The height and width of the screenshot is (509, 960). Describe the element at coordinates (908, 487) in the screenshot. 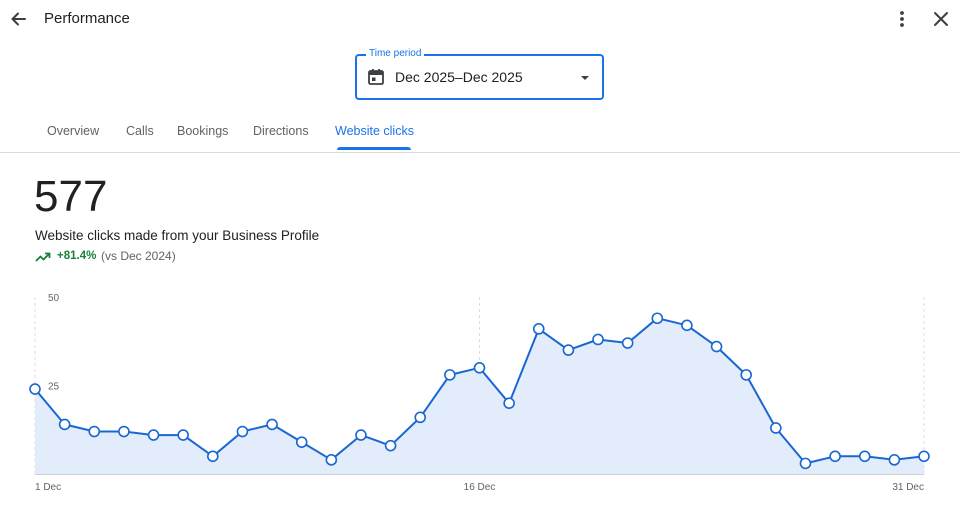

I see `x-tick-label: 31 Dec` at that location.